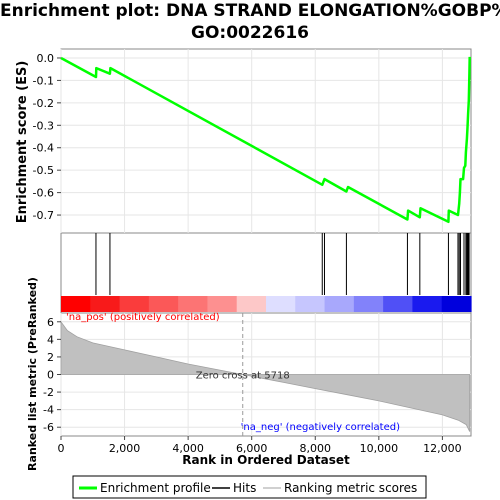  What do you see at coordinates (43, 125) in the screenshot?
I see `es-y-tick-label: -0.3` at bounding box center [43, 125].